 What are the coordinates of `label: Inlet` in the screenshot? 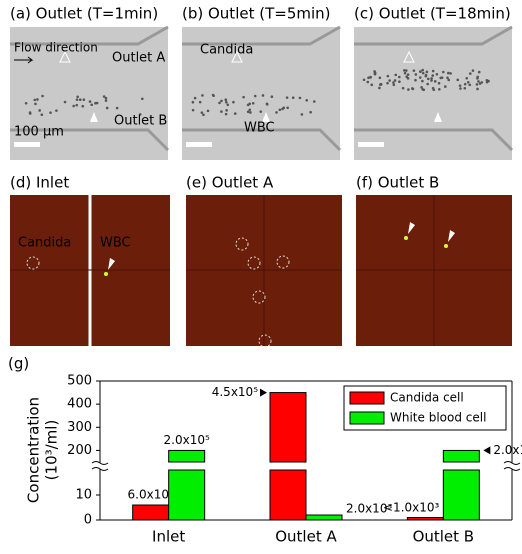 It's located at (168, 537).